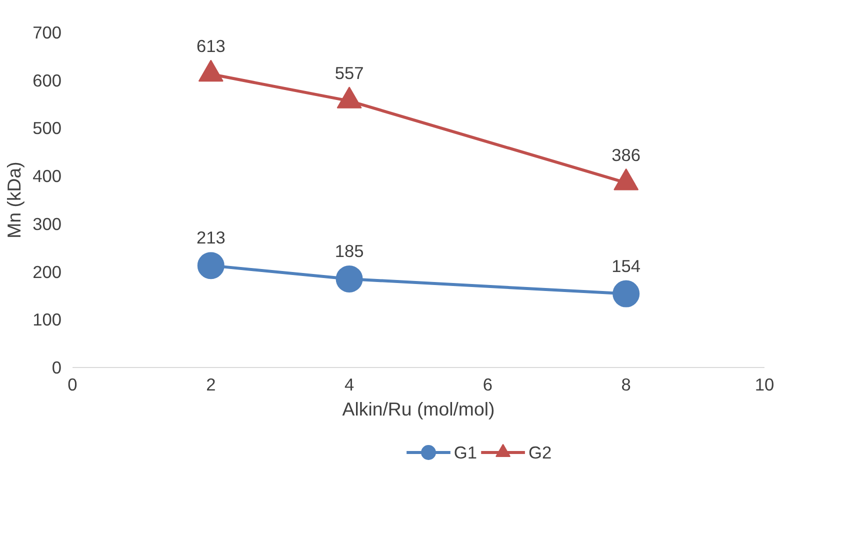 This screenshot has height=554, width=860. I want to click on data-label: 213, so click(211, 238).